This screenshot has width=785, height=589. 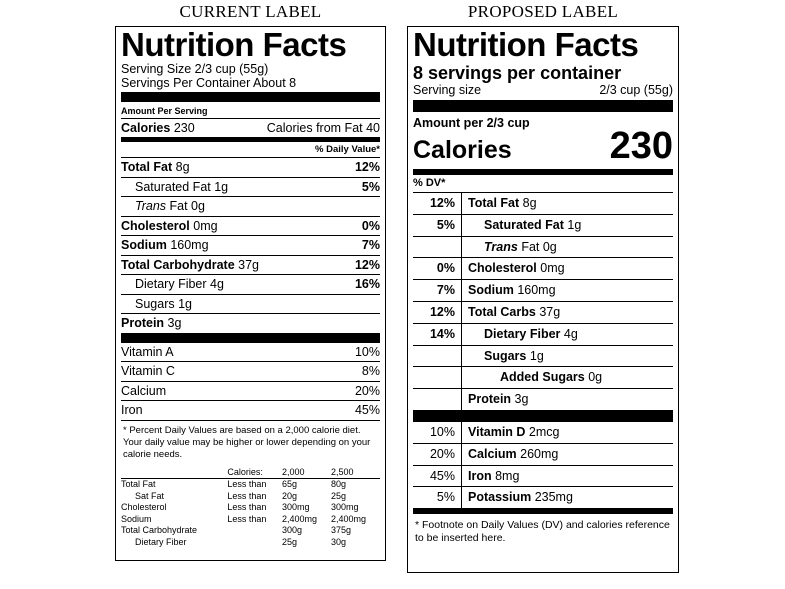 What do you see at coordinates (293, 471) in the screenshot?
I see `current-table-header-cell: 2,000` at bounding box center [293, 471].